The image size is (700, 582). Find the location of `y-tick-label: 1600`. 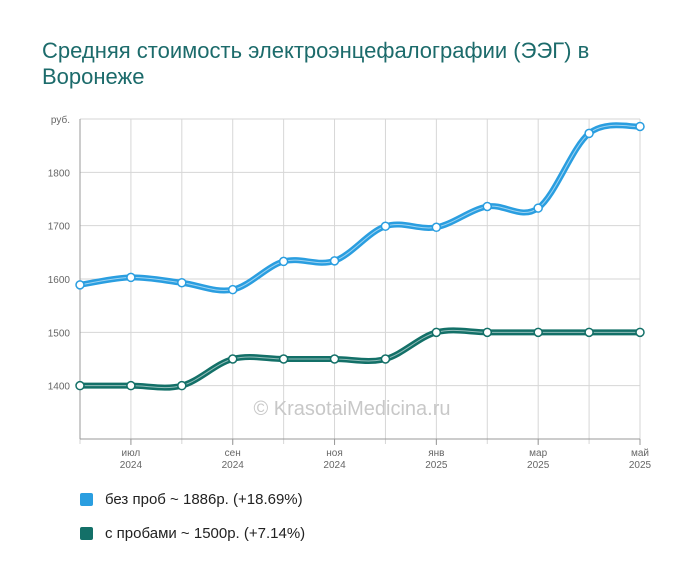

y-tick-label: 1600 is located at coordinates (59, 280).